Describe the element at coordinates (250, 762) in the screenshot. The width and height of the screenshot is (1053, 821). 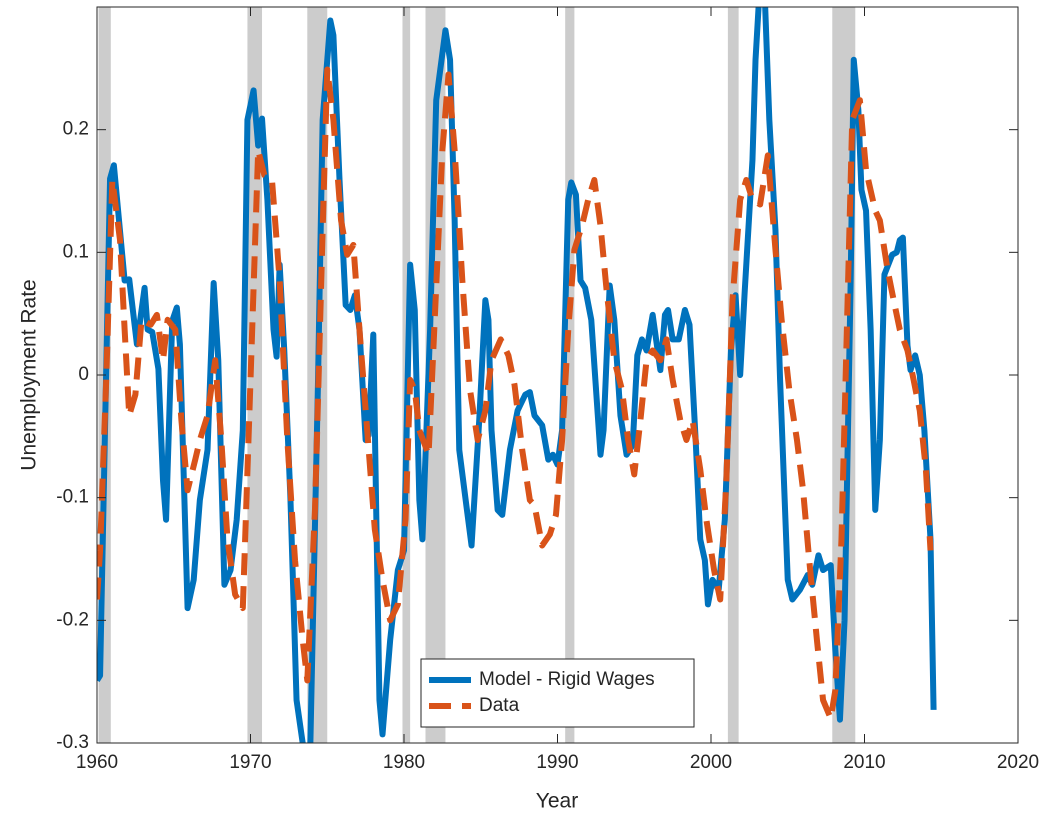
I see `x-tick-label: 1970` at that location.